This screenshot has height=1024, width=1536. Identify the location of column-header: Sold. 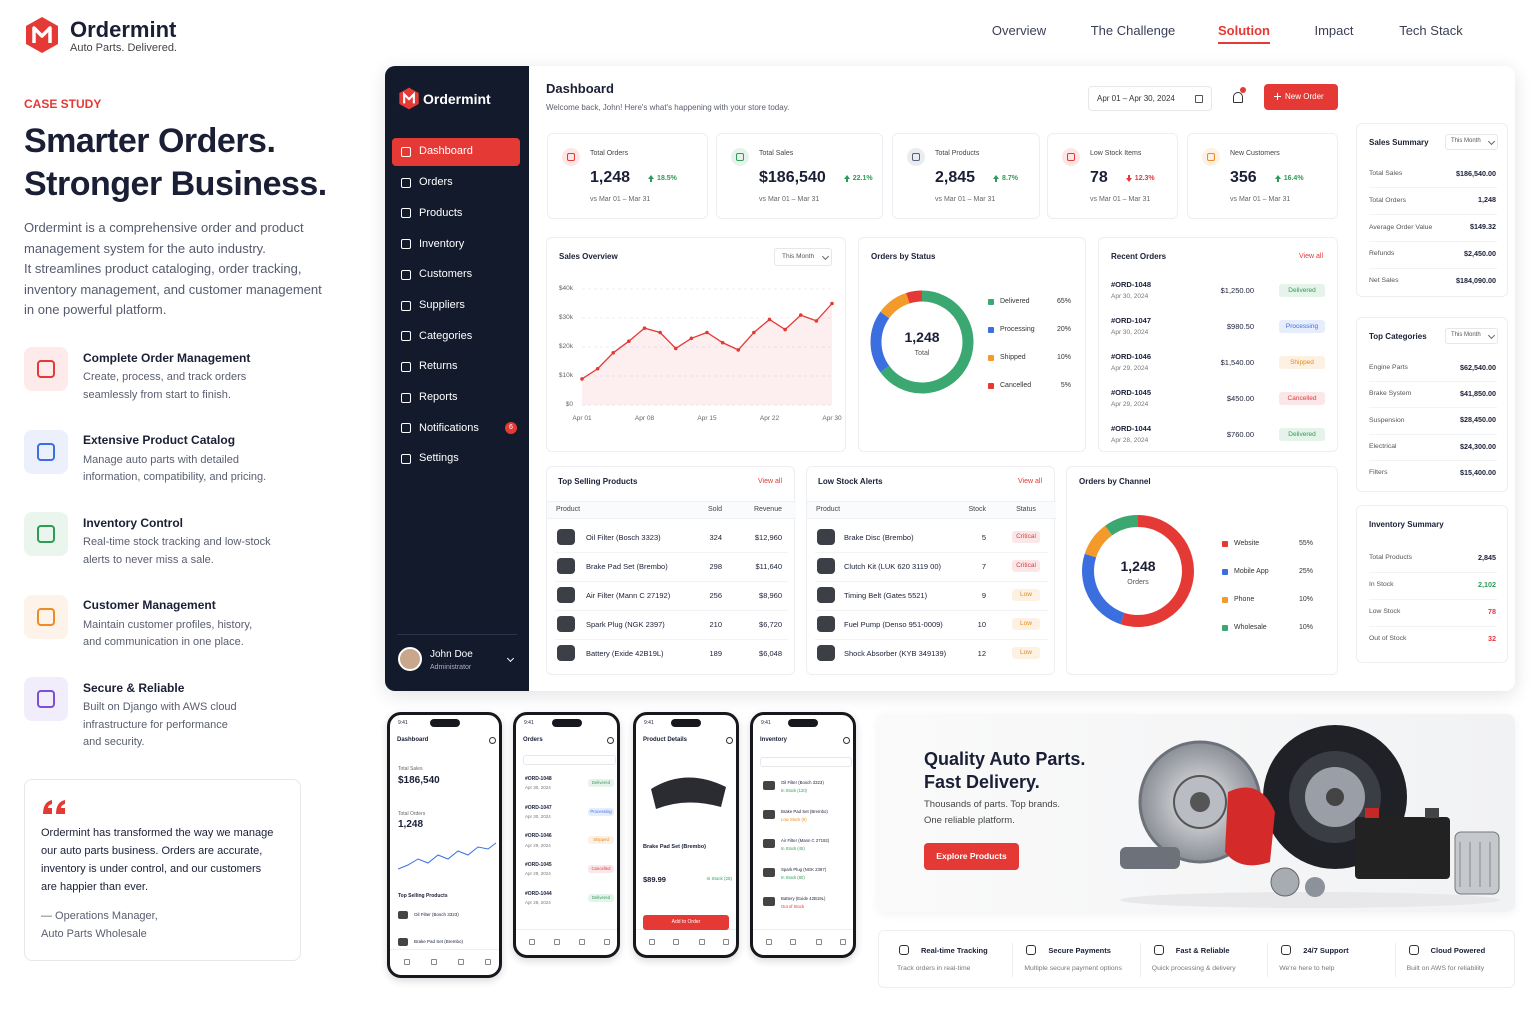
(714, 509).